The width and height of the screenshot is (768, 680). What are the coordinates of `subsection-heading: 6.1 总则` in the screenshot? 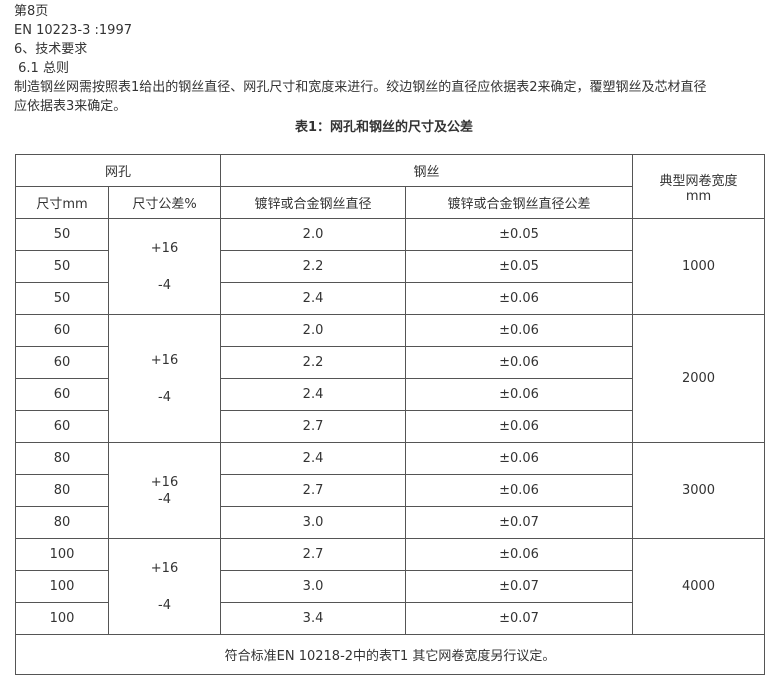 It's located at (41, 68).